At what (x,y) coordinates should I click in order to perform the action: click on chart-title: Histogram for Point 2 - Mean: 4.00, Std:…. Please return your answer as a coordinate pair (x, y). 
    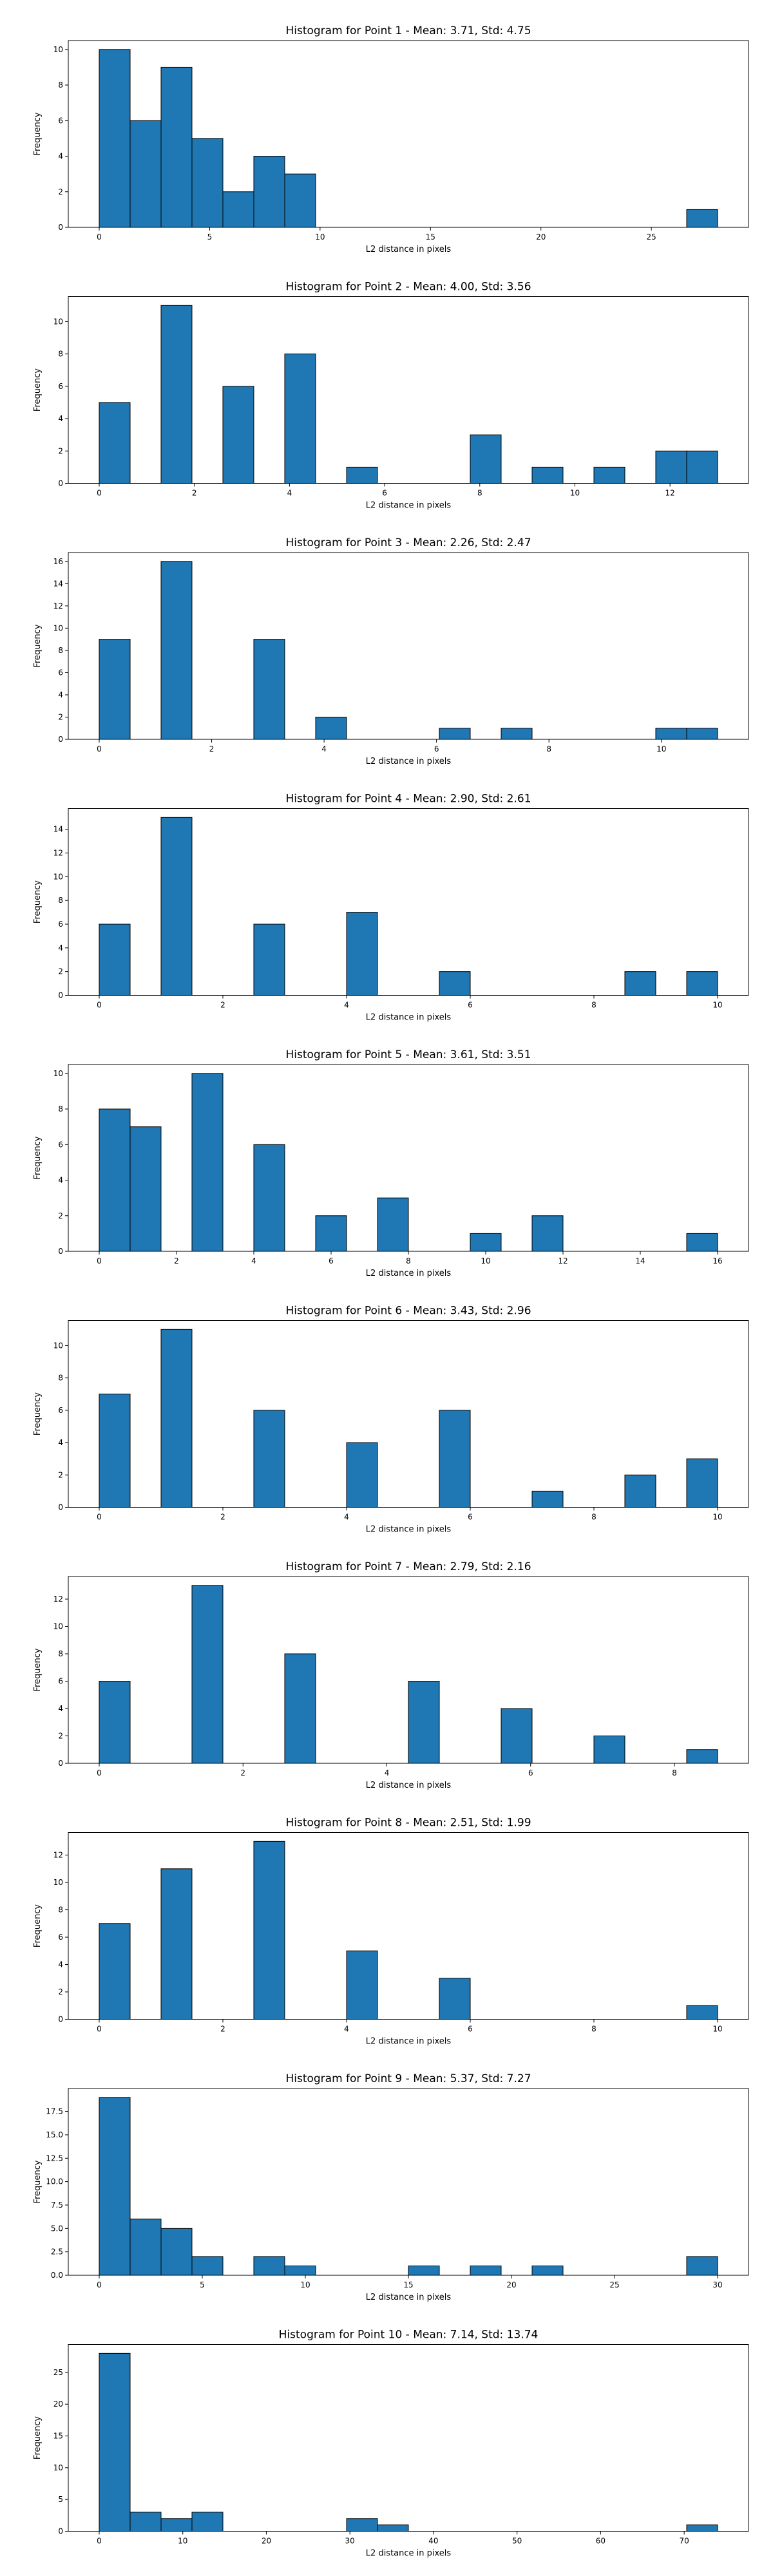
    Looking at the image, I should click on (408, 287).